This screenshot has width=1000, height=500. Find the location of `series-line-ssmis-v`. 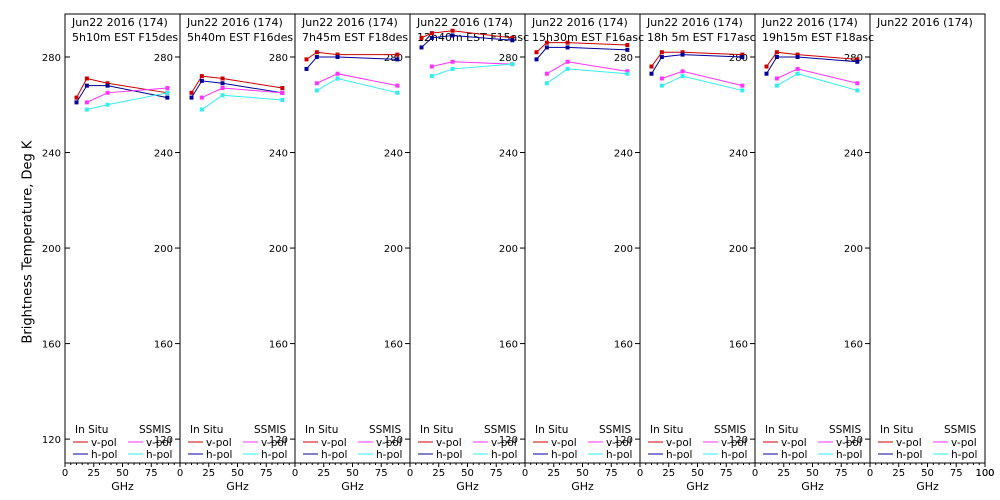

series-line-ssmis-v is located at coordinates (242, 93).